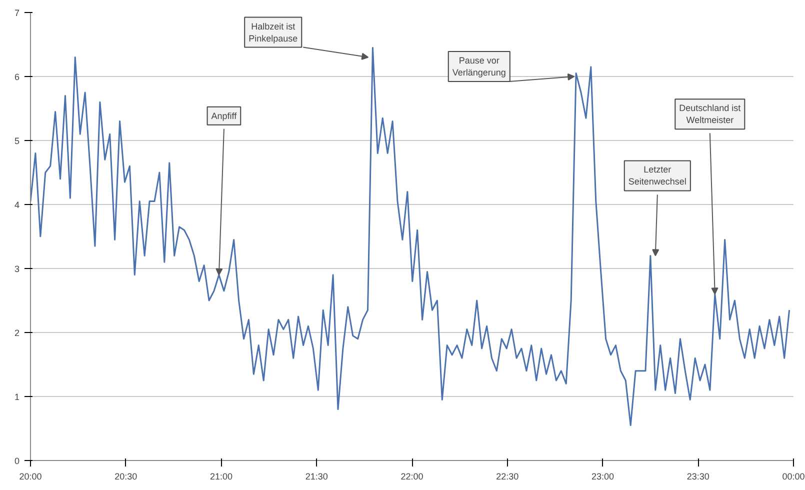 The height and width of the screenshot is (490, 805). I want to click on y-tick-label: 6, so click(17, 77).